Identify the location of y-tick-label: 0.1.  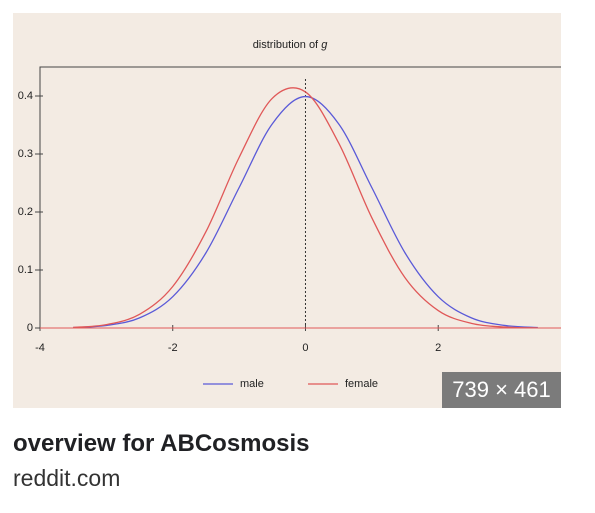
(25, 270).